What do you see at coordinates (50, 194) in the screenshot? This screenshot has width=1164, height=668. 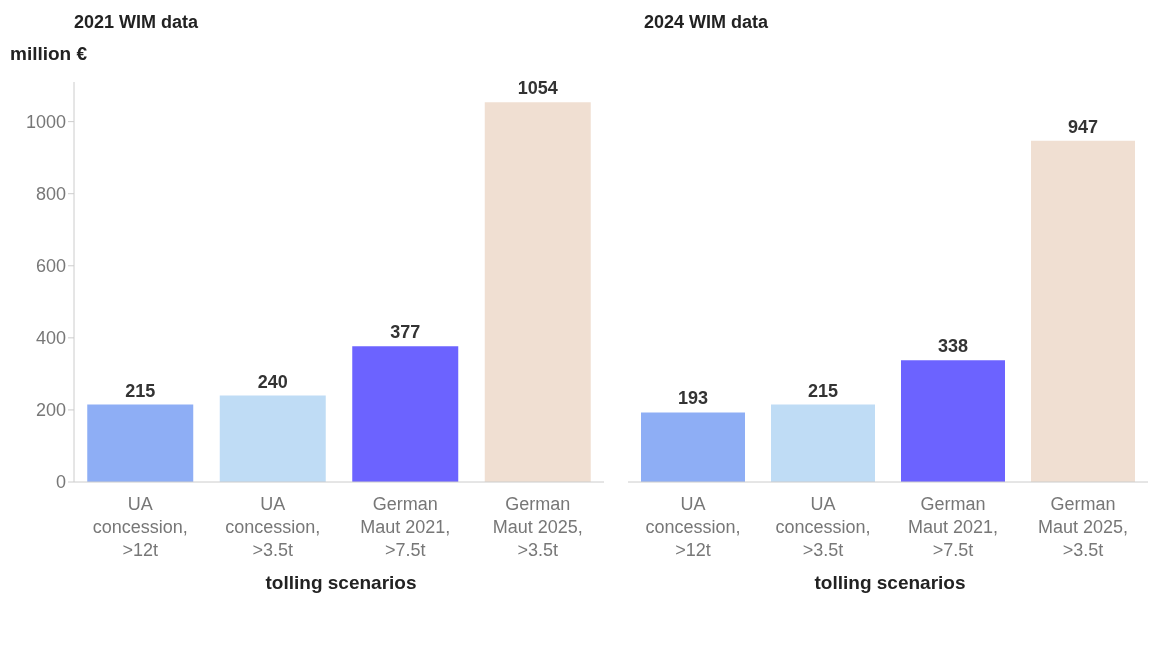 I see `y-tick-label: 800` at bounding box center [50, 194].